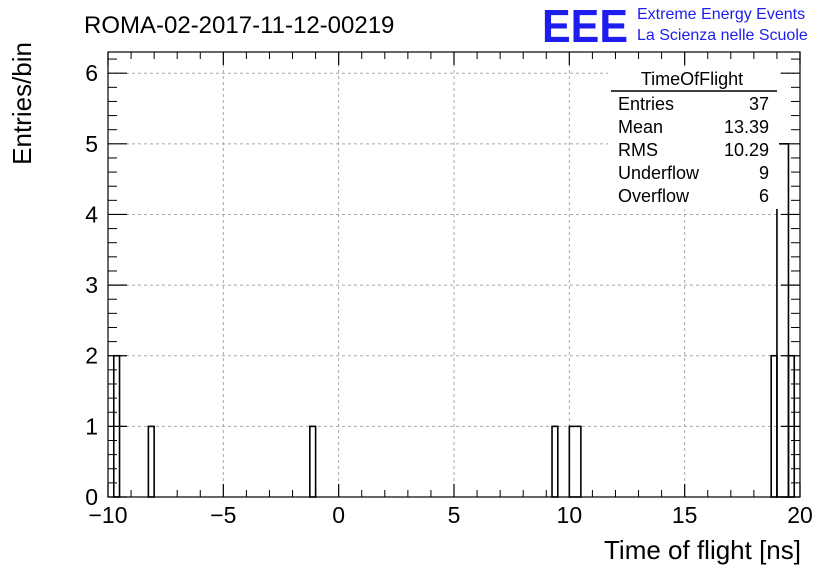 The height and width of the screenshot is (572, 836). What do you see at coordinates (722, 35) in the screenshot?
I see `brand-line-2: La Scienza nelle Scuole` at bounding box center [722, 35].